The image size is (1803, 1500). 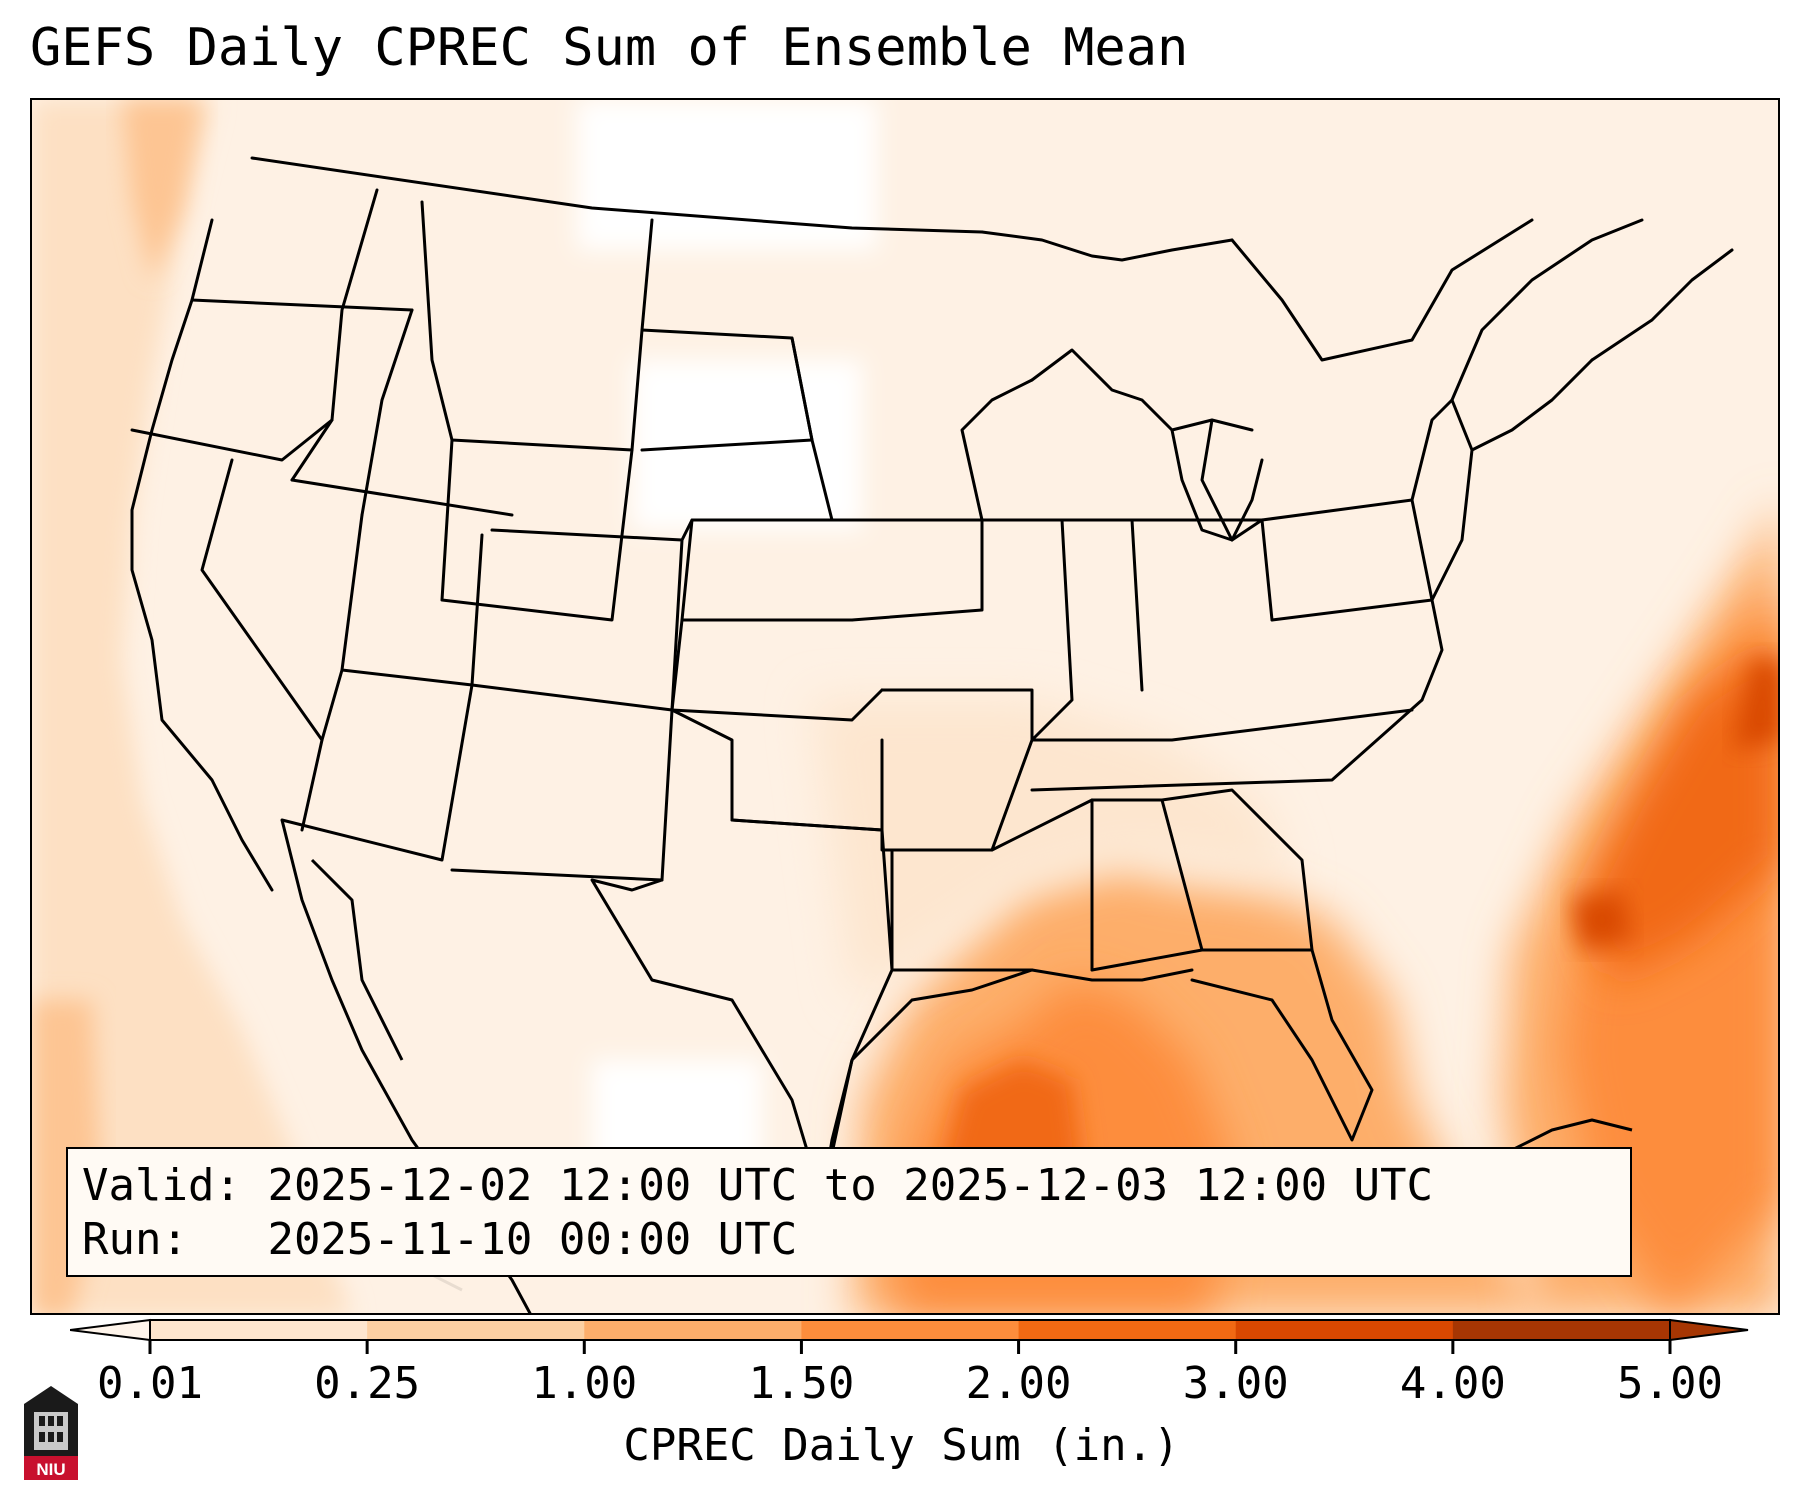 I want to click on colorbar-label: CPREC Daily Sum (in.), so click(x=901, y=1445).